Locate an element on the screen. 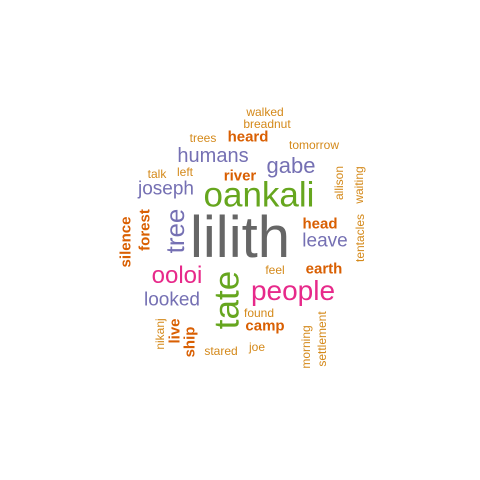  word-morning: morning is located at coordinates (306, 347).